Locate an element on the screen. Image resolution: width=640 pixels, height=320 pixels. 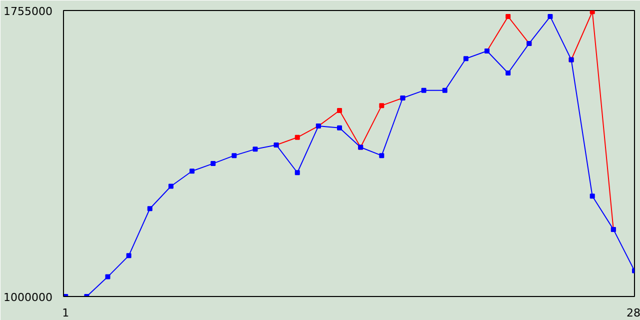
y-tick-label: 1755000 is located at coordinates (28, 11).